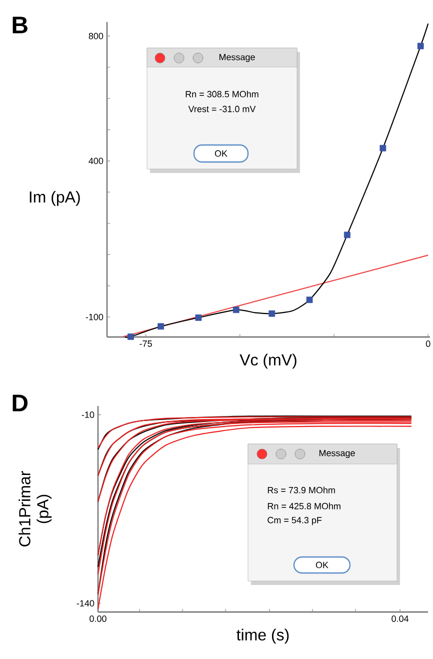 This screenshot has width=433, height=659. Describe the element at coordinates (96, 36) in the screenshot. I see `y-tick-label: 800` at that location.